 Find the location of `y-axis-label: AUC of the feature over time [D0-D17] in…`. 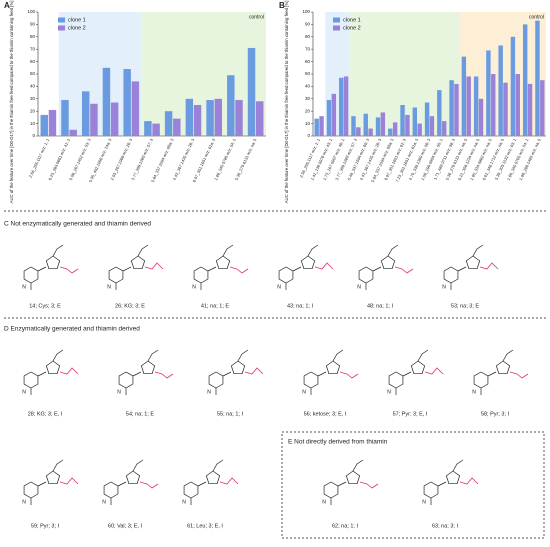

y-axis-label: AUC of the feature over time [D0-D17] in… is located at coordinates (11, 102).